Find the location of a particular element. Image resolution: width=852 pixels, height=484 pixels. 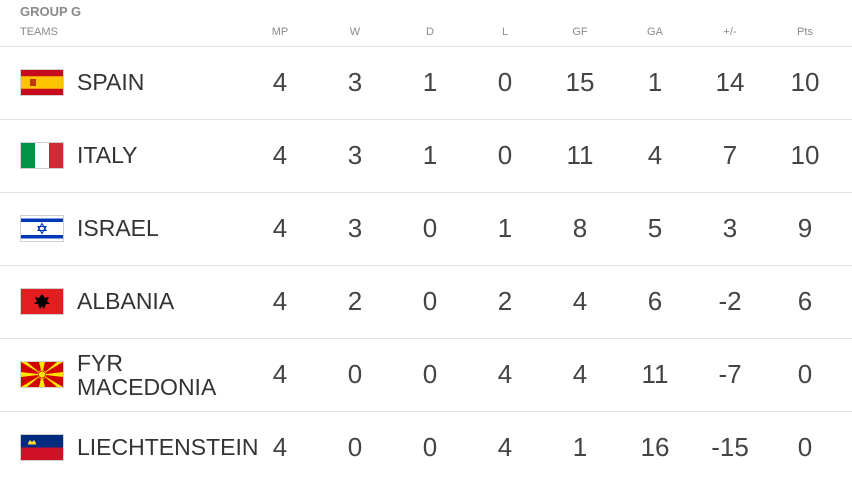

header-gf: GF is located at coordinates (580, 32).